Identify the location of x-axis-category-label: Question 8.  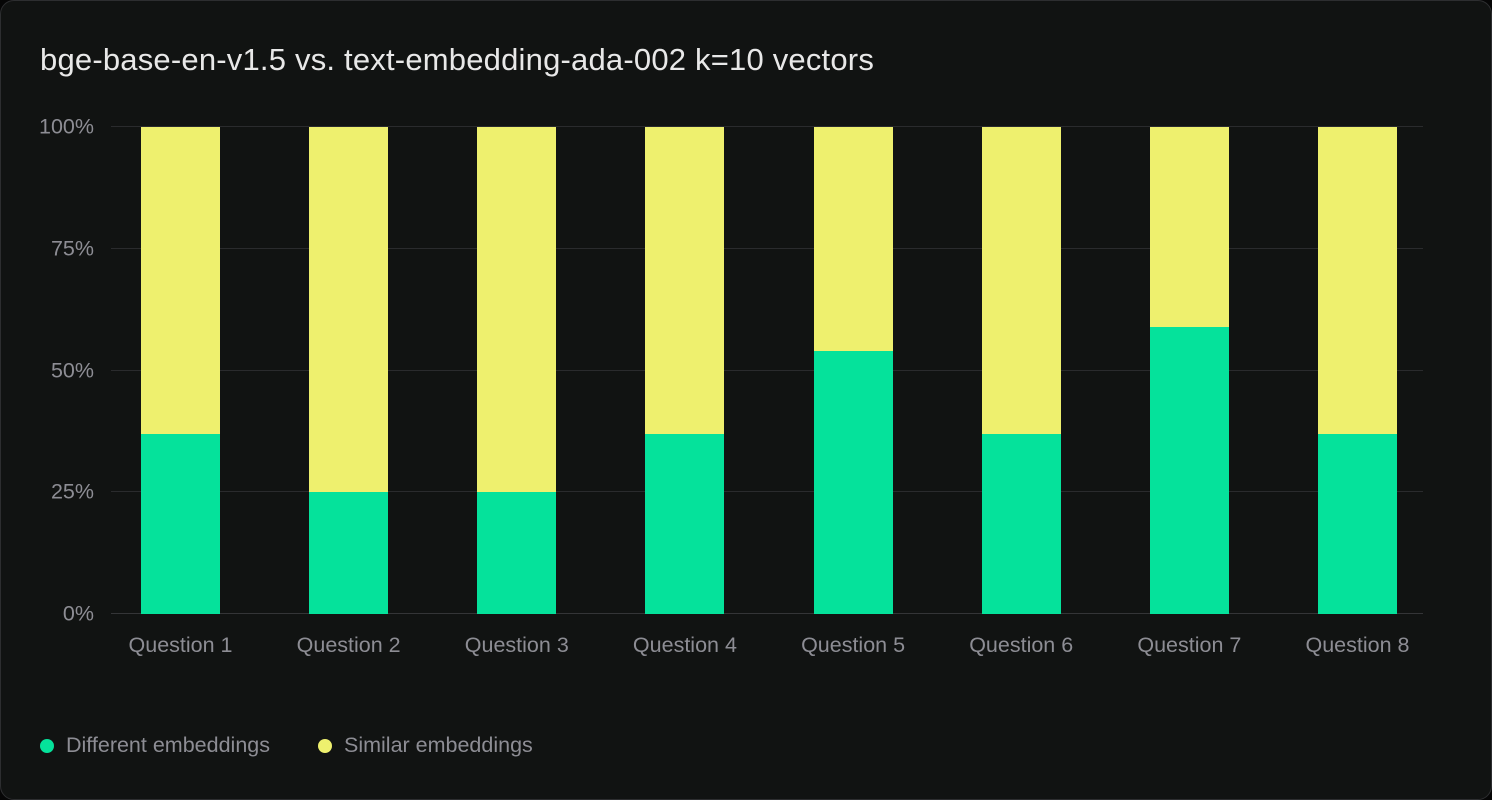
(1357, 645).